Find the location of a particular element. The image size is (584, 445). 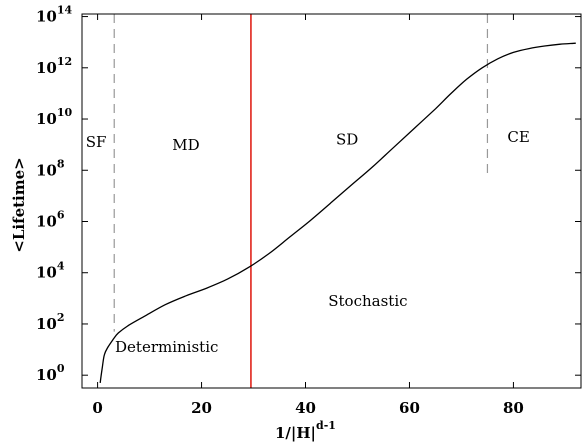

y-tick-label-exponent: 12 is located at coordinates (64, 61).